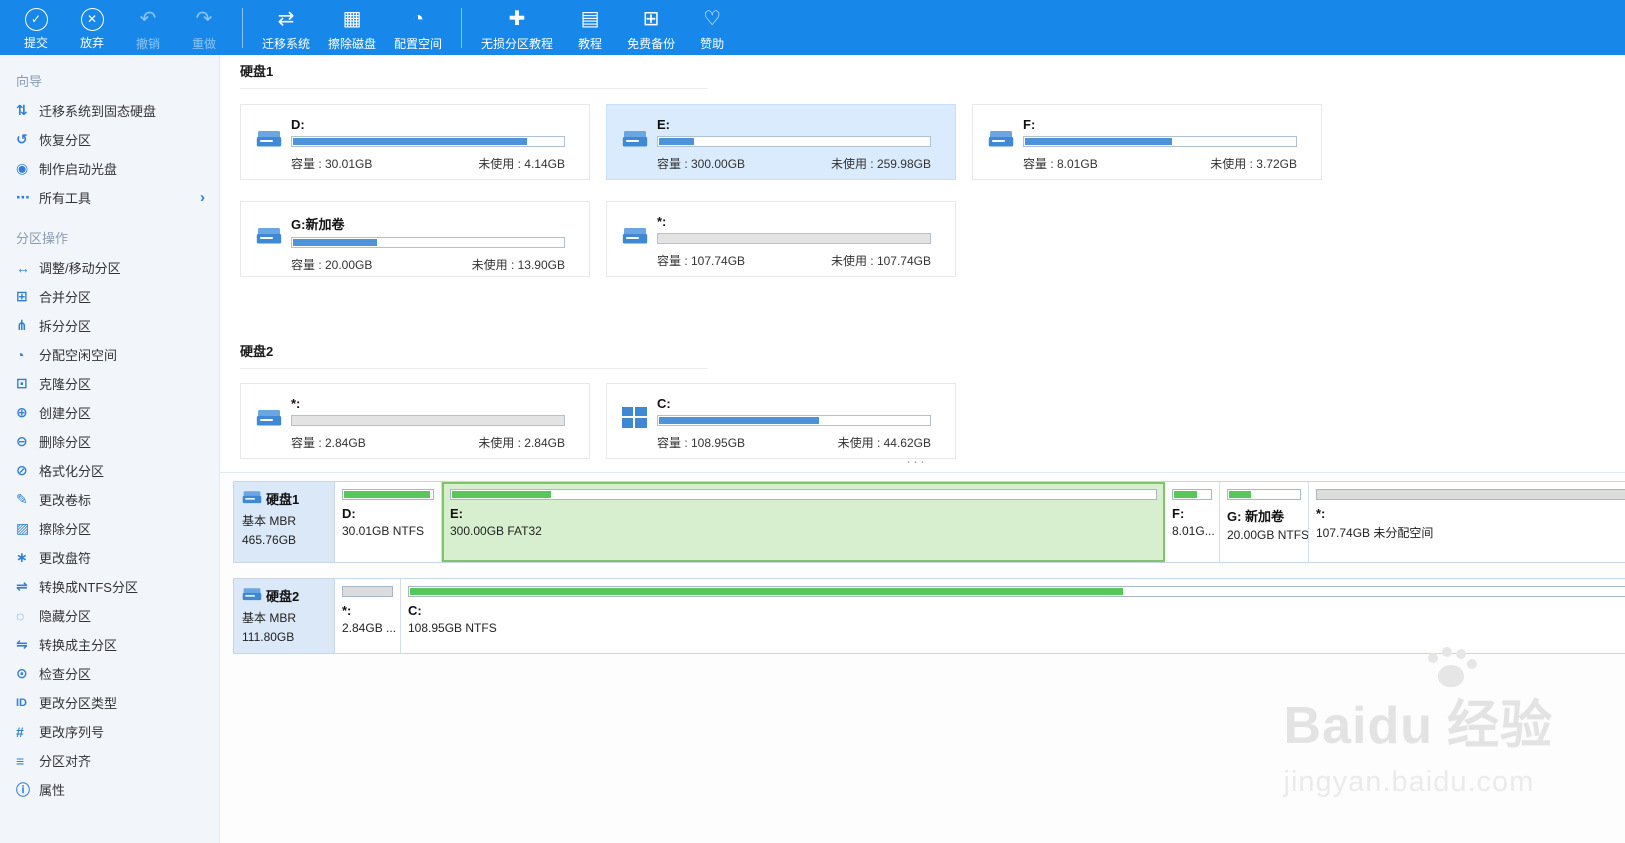  I want to click on partition-card-g: G:新加卷 容量 : 20.00GB 未使用 : 13.90GB, so click(415, 239).